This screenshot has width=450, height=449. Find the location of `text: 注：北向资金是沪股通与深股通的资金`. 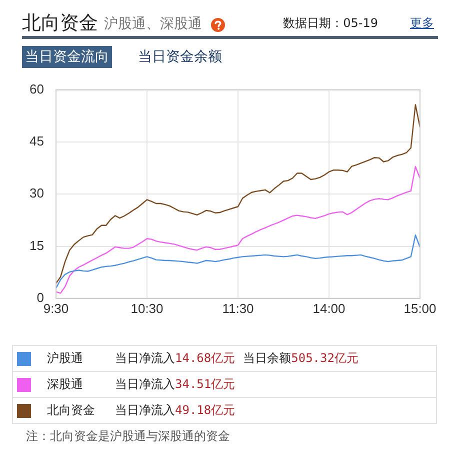

text: 注：北向资金是沪股通与深股通的资金 is located at coordinates (128, 436).